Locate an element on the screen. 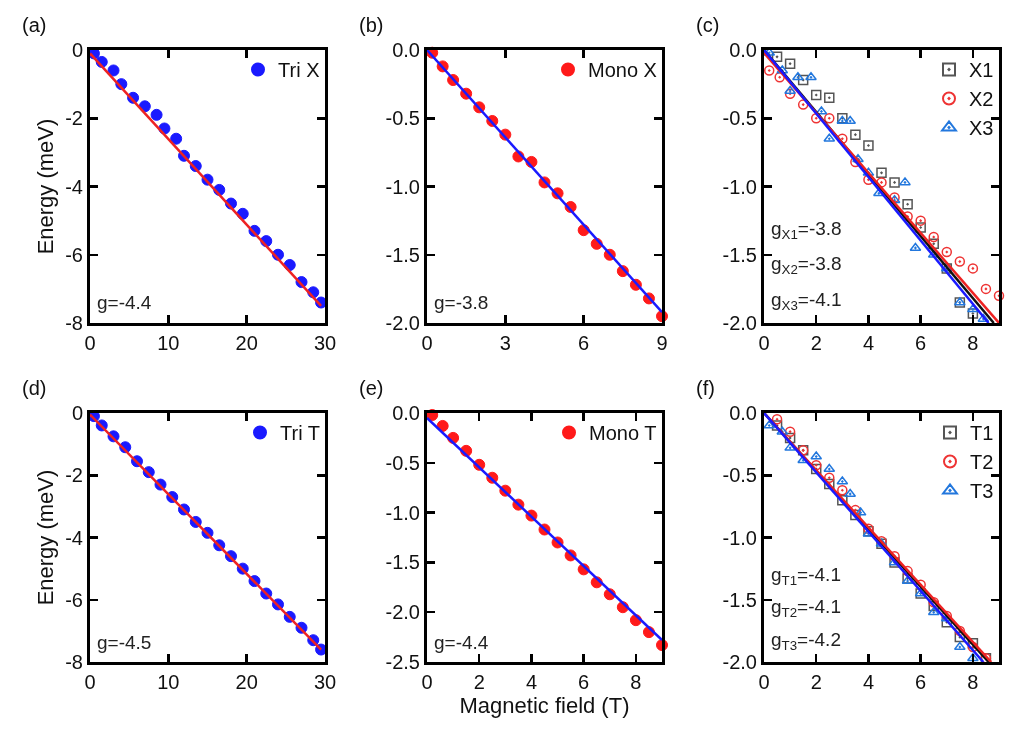 The height and width of the screenshot is (742, 1011). x-tick-label: 3 is located at coordinates (505, 343).